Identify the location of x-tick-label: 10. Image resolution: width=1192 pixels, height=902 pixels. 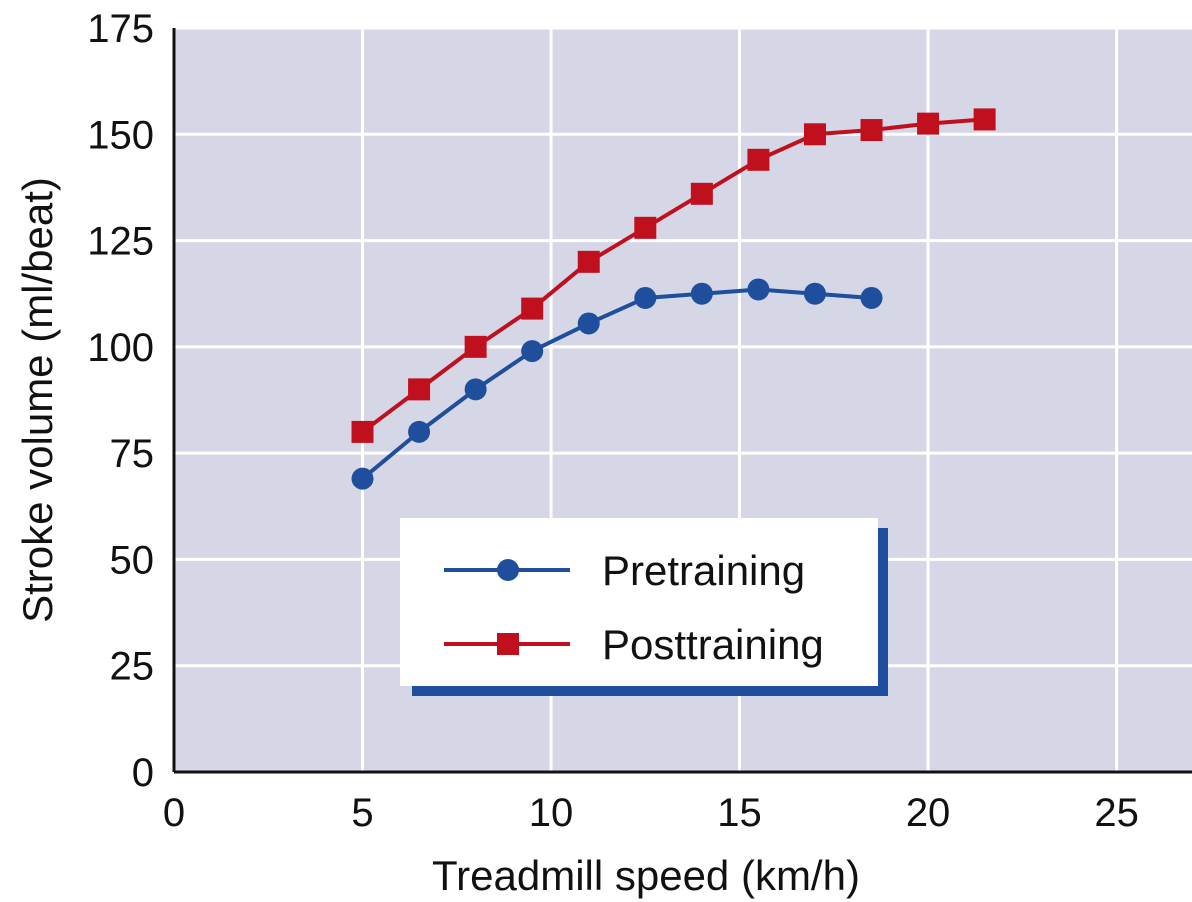
(551, 813).